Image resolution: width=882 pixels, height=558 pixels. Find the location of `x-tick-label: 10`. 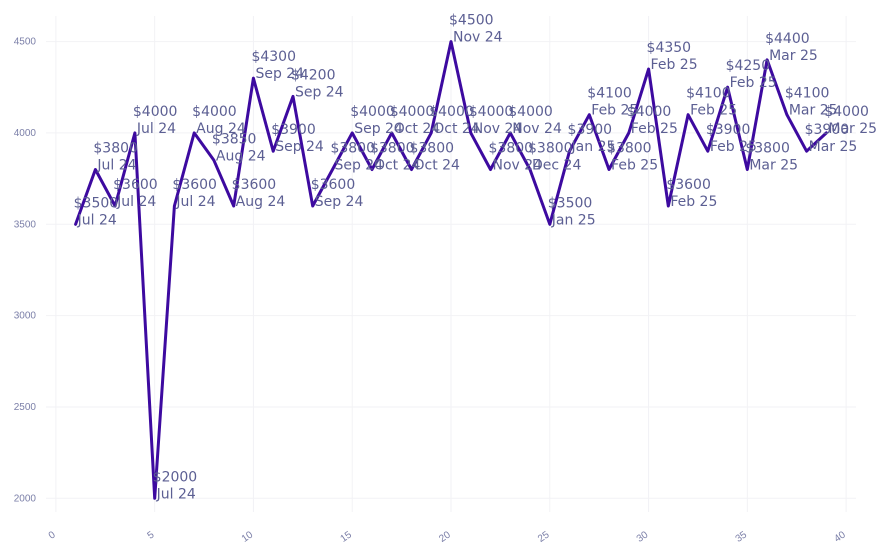

x-tick-label: 10 is located at coordinates (248, 537).